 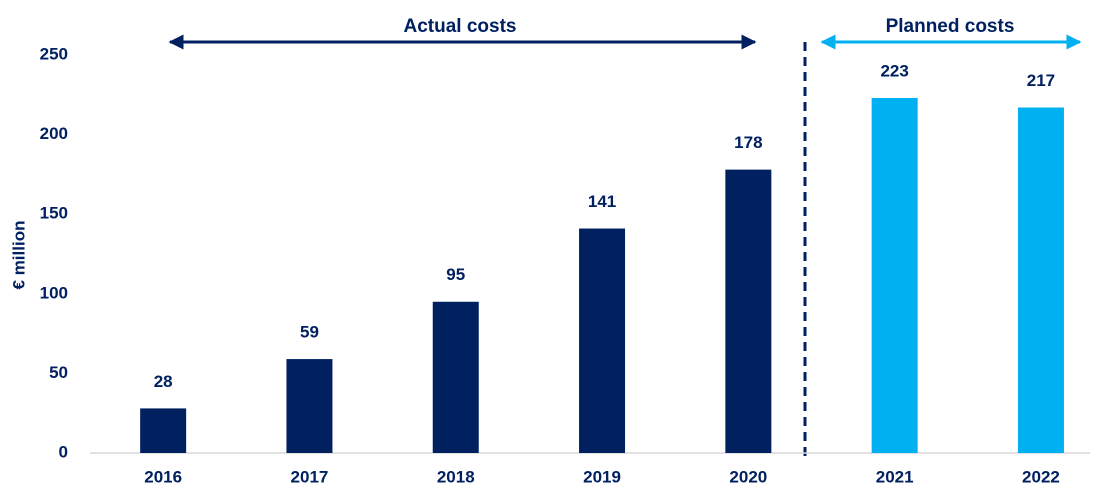 What do you see at coordinates (58, 372) in the screenshot?
I see `y-tick-label: 50` at bounding box center [58, 372].